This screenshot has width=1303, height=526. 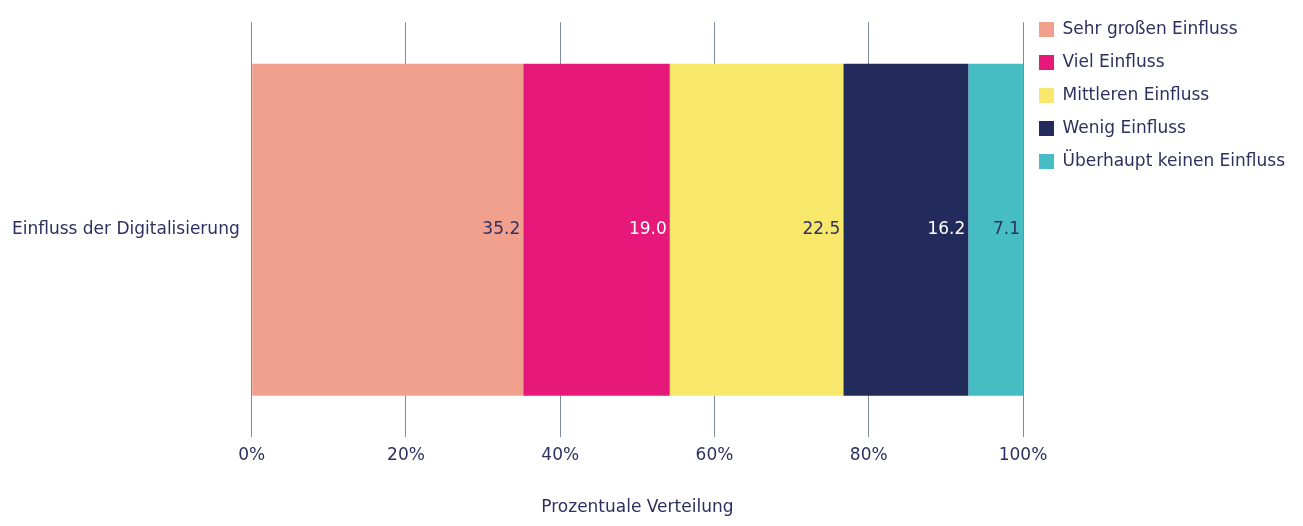 What do you see at coordinates (1006, 228) in the screenshot?
I see `data-label: 7.1` at bounding box center [1006, 228].